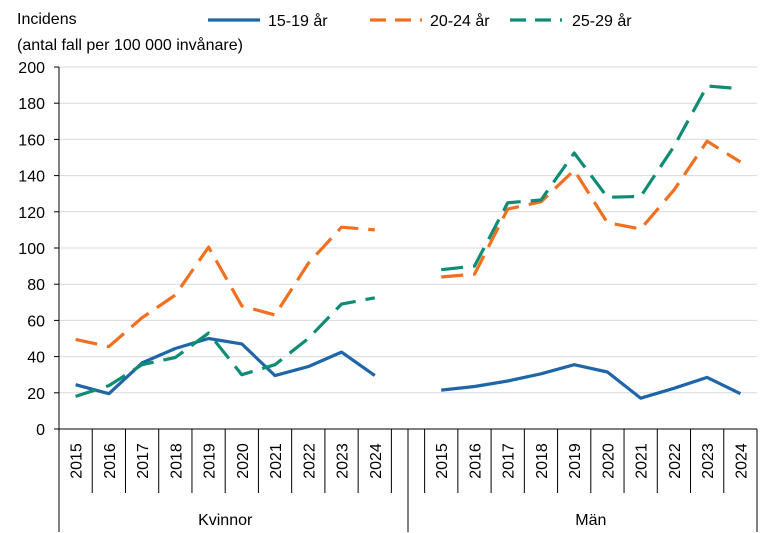  What do you see at coordinates (602, 21) in the screenshot?
I see `legend-label: 25-29 år` at bounding box center [602, 21].